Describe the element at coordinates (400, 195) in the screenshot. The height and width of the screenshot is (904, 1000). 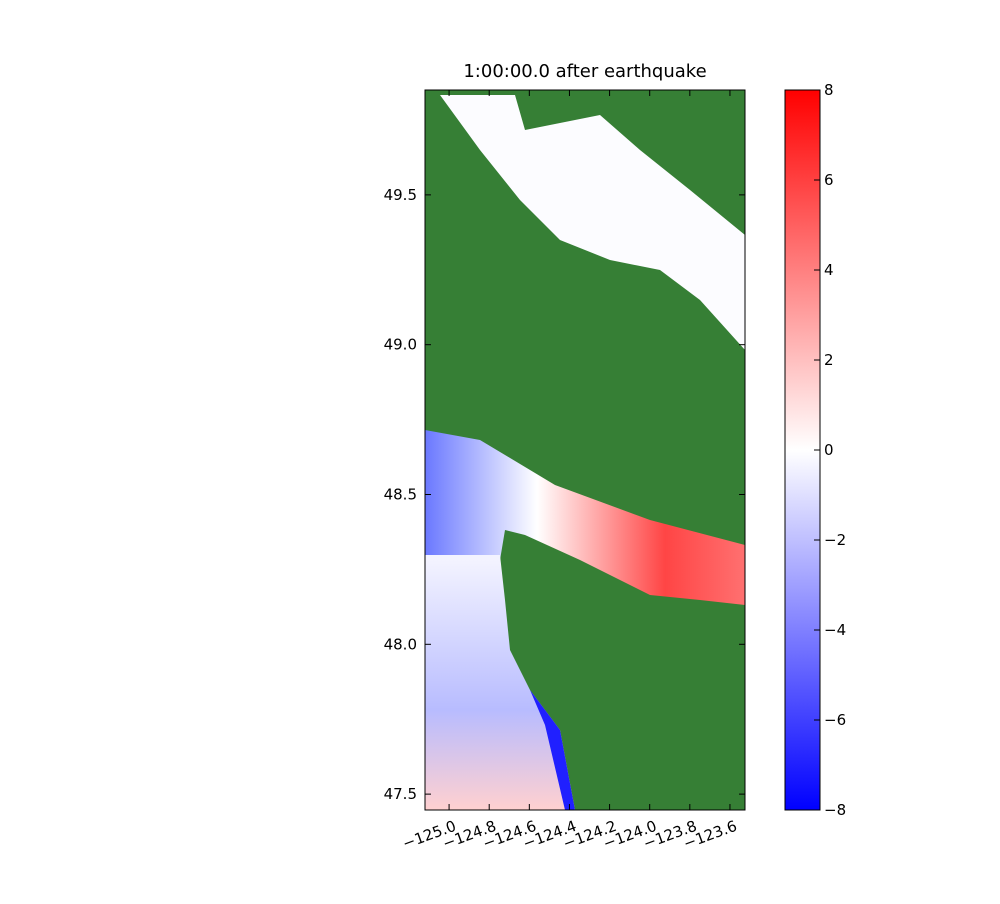
I see `y-tick-label: 49.5` at that location.